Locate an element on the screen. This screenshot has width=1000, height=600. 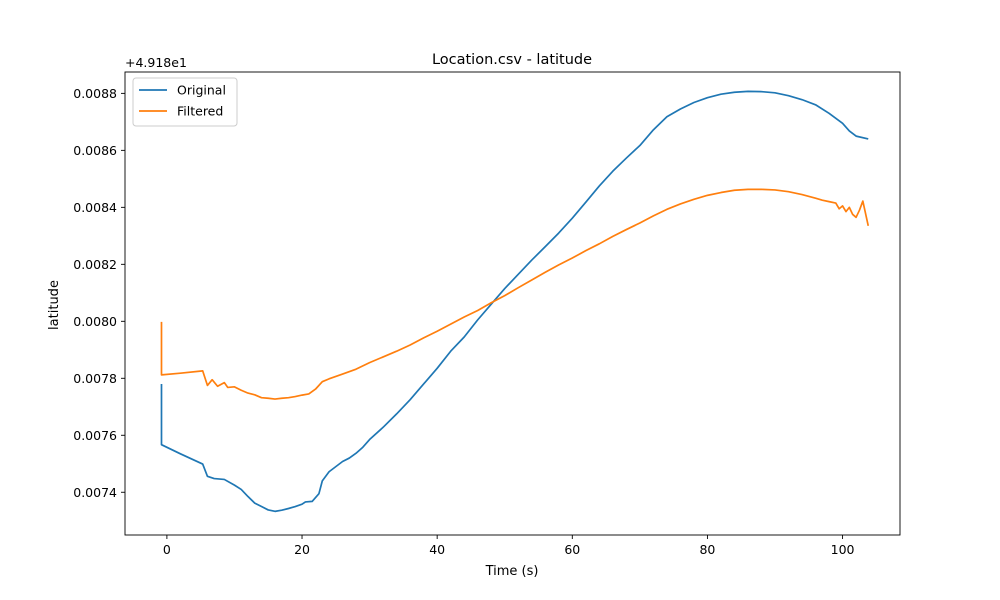
y-tick-label: 0.0084 is located at coordinates (95, 207).